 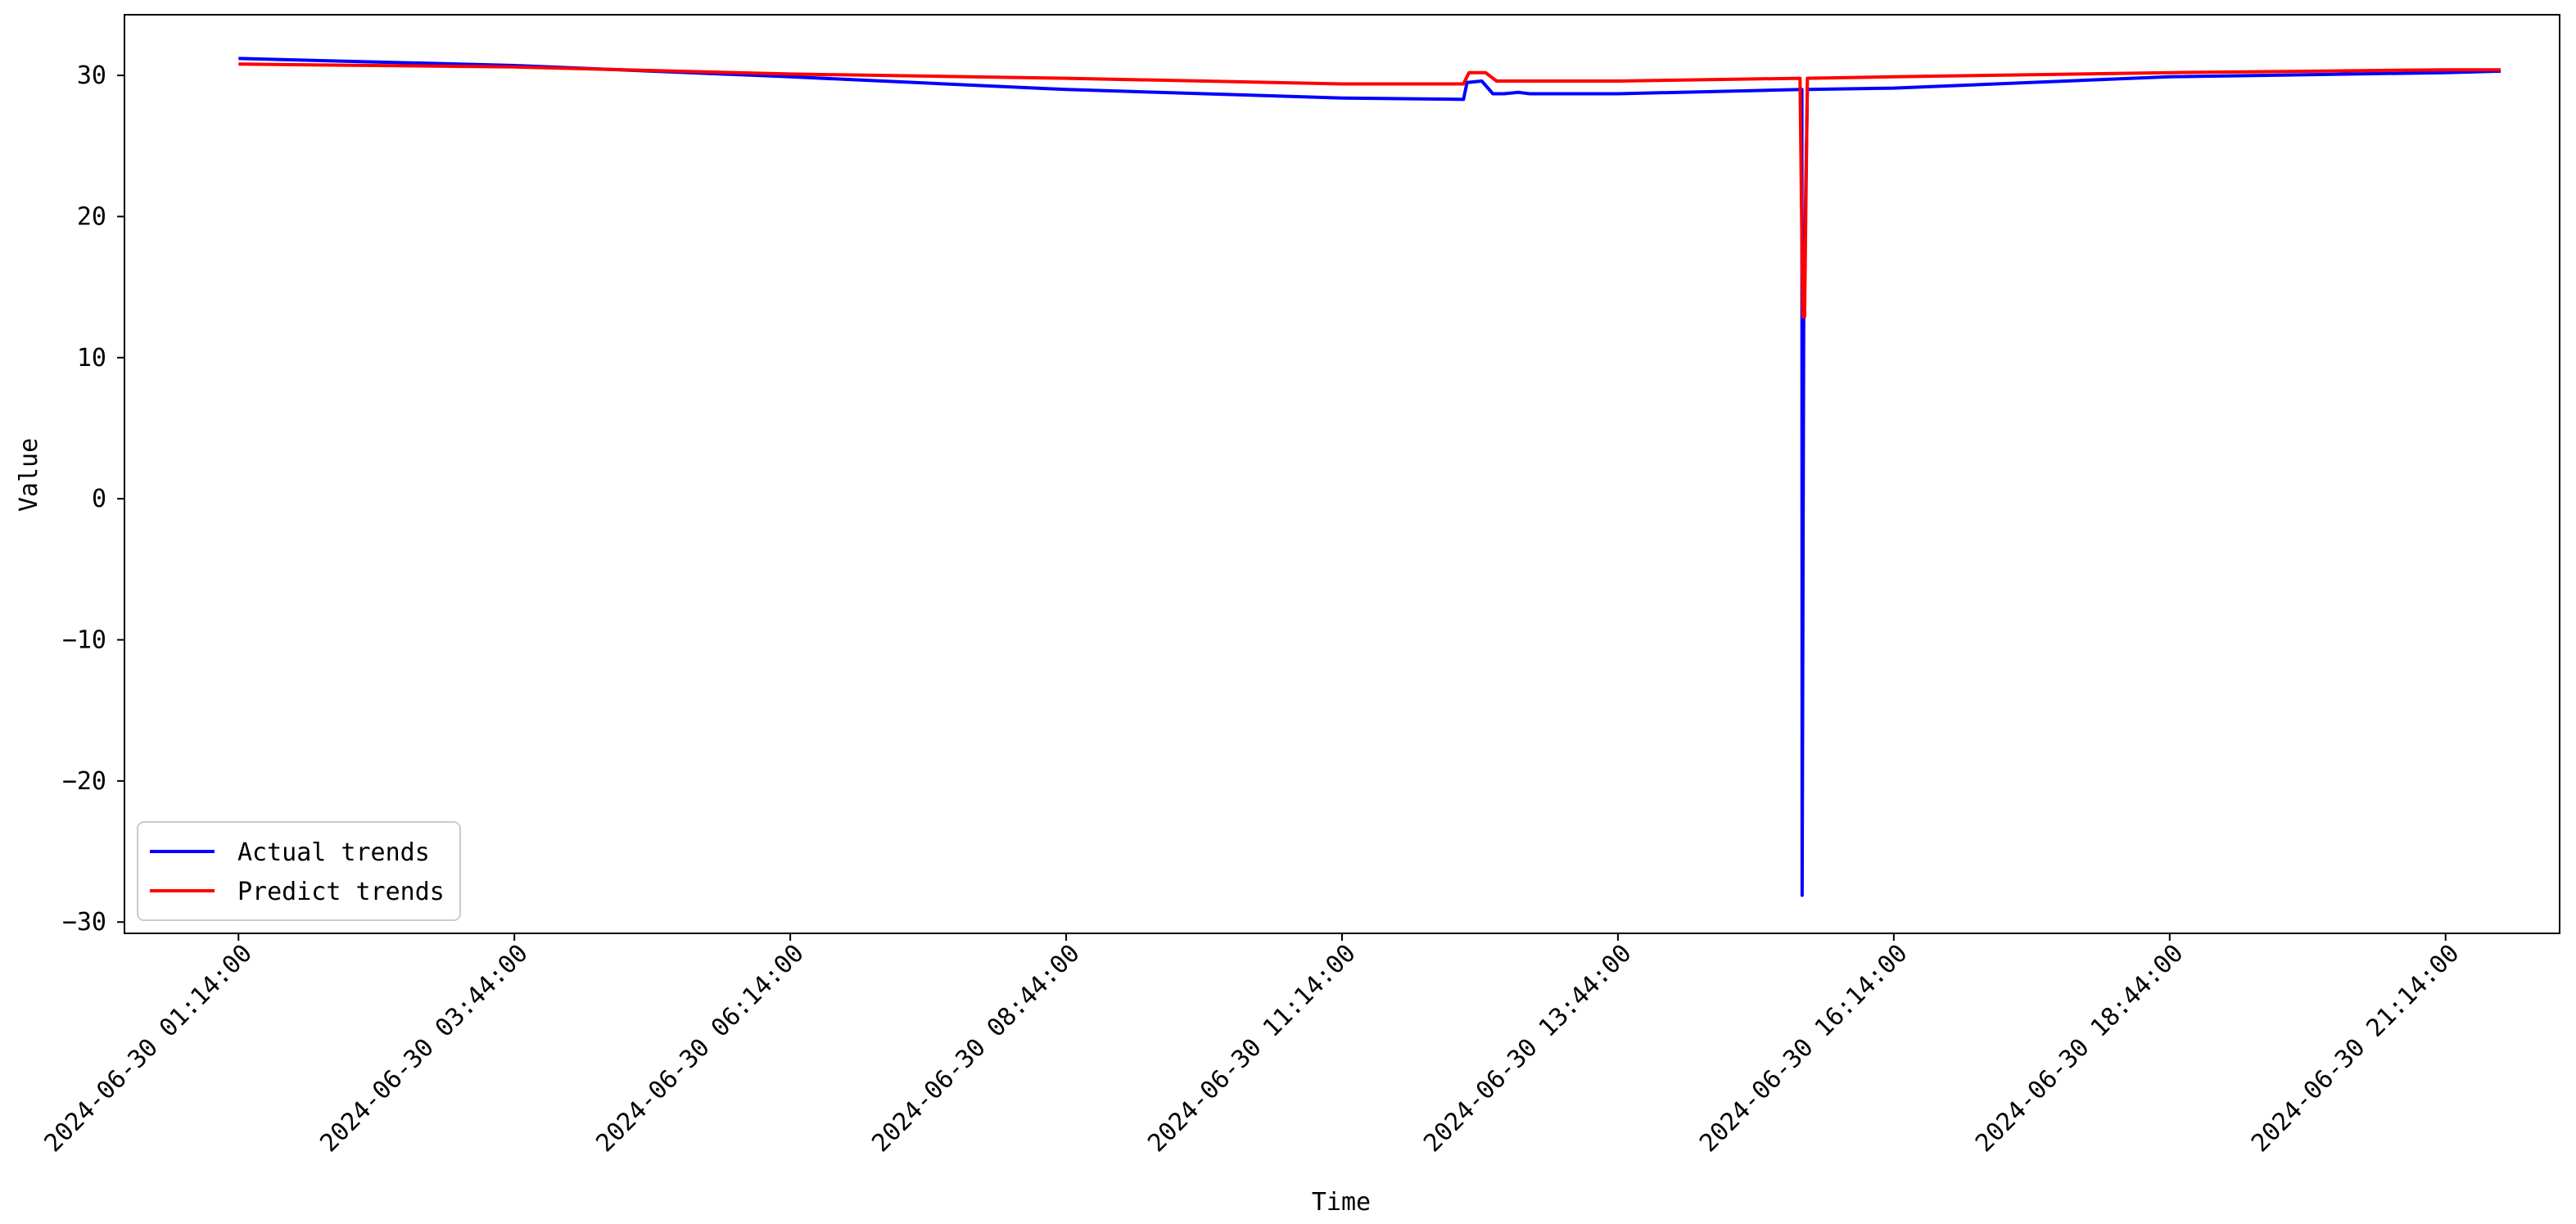 What do you see at coordinates (148, 1048) in the screenshot?
I see `x-tick-label: 2024-06-30 01:14:00` at bounding box center [148, 1048].